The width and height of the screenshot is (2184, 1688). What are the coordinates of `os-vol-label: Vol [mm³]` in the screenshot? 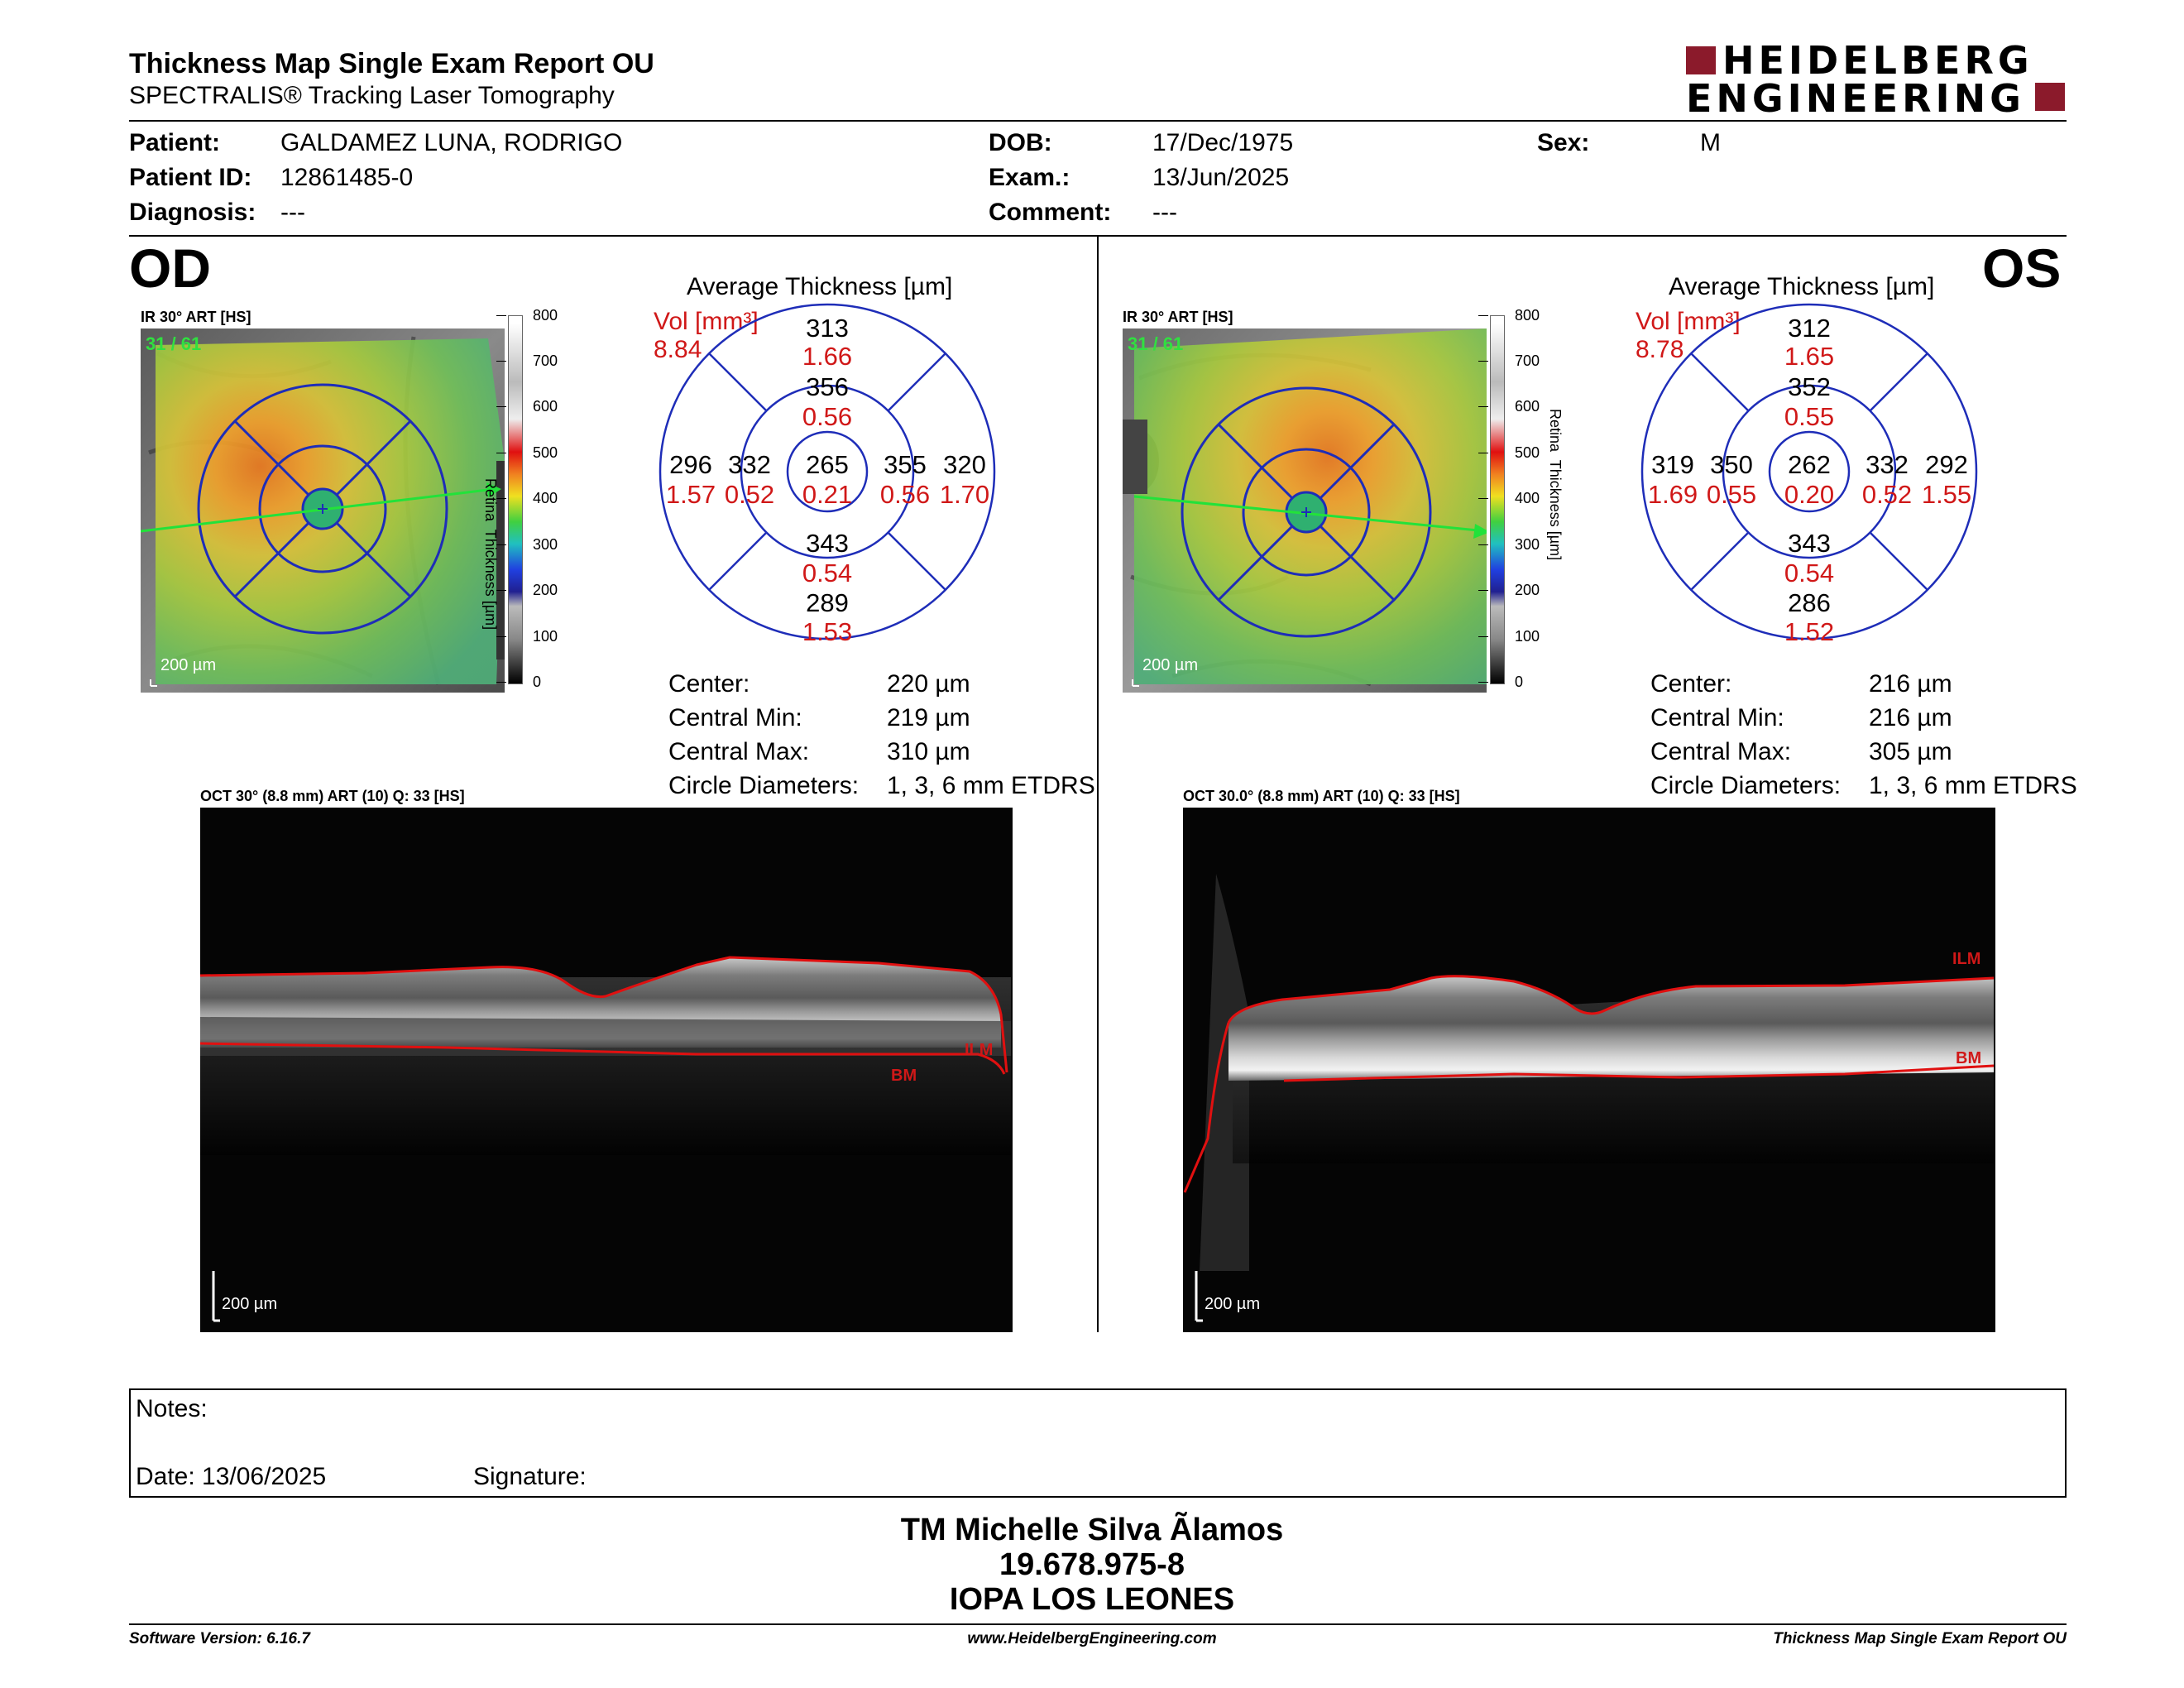 It's located at (1688, 321).